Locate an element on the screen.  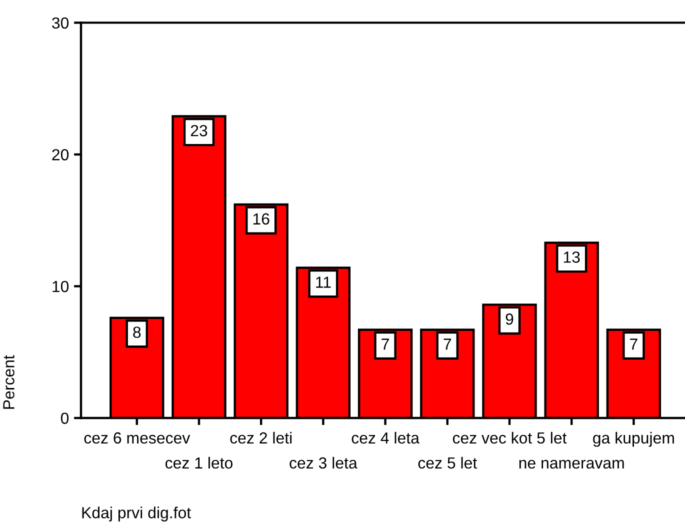
x-tick-label: ne nameravam is located at coordinates (571, 464).